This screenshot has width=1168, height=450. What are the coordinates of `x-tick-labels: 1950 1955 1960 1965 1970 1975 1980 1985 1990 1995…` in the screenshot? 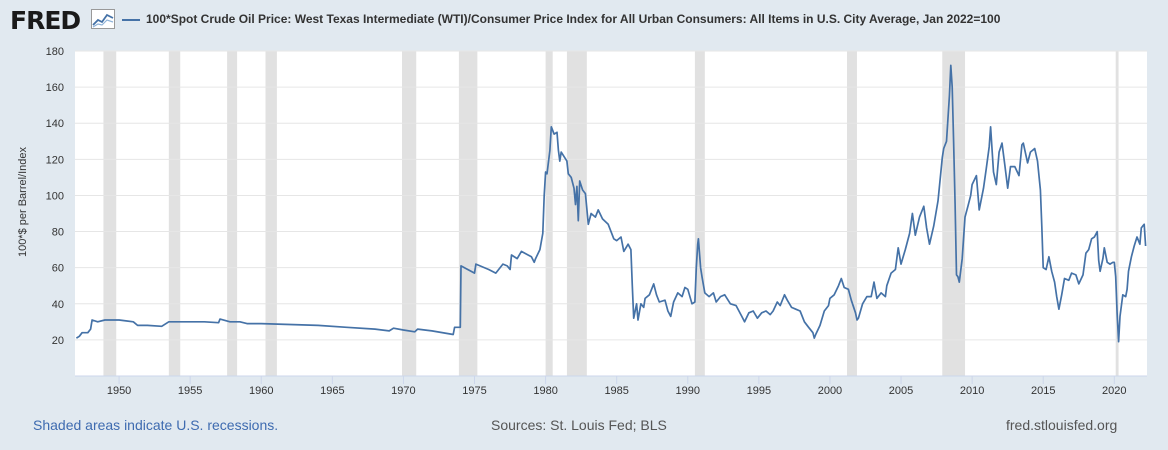 It's located at (617, 386).